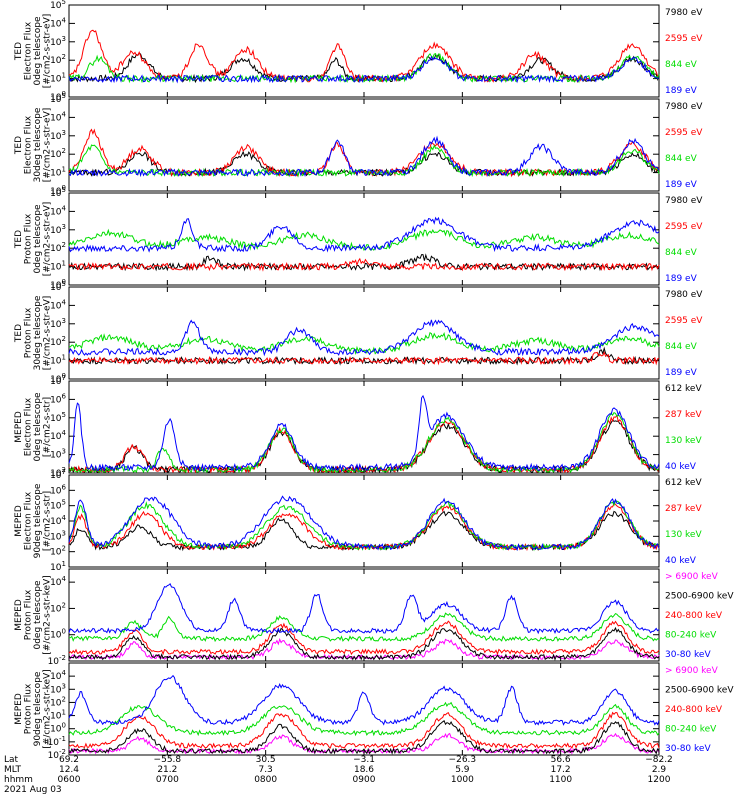 This screenshot has height=800, width=750. Describe the element at coordinates (69, 760) in the screenshot. I see `x-tick-label-lat: 69.2` at that location.